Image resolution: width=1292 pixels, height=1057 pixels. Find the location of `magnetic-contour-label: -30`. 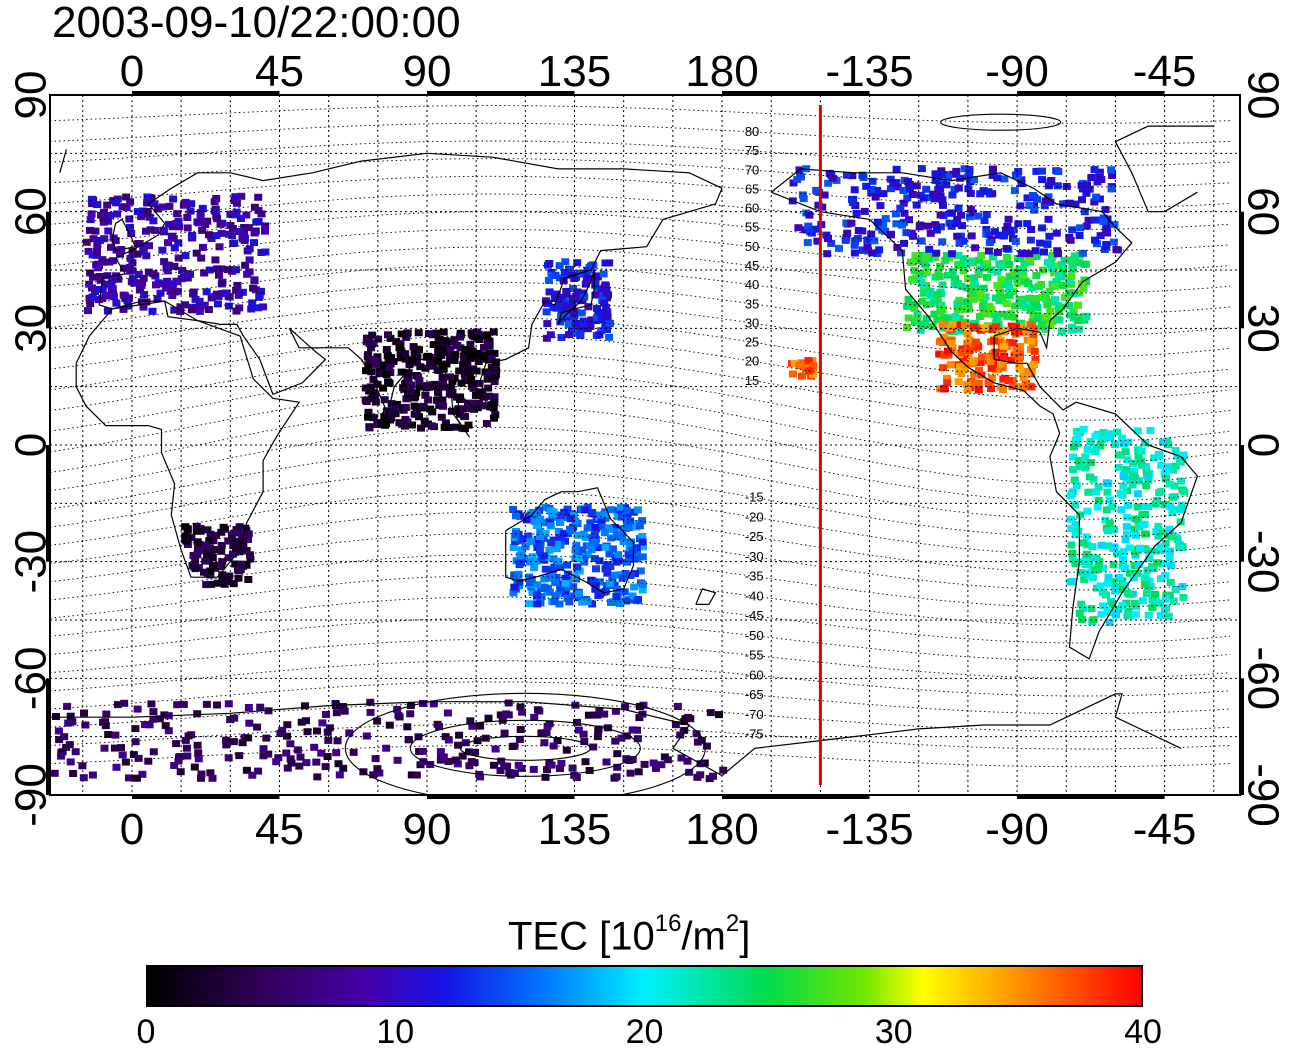

magnetic-contour-label: -30 is located at coordinates (754, 556).